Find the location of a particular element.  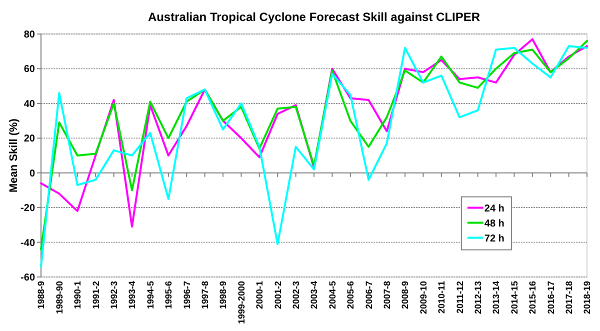

y-tick-label: 60 is located at coordinates (30, 70).